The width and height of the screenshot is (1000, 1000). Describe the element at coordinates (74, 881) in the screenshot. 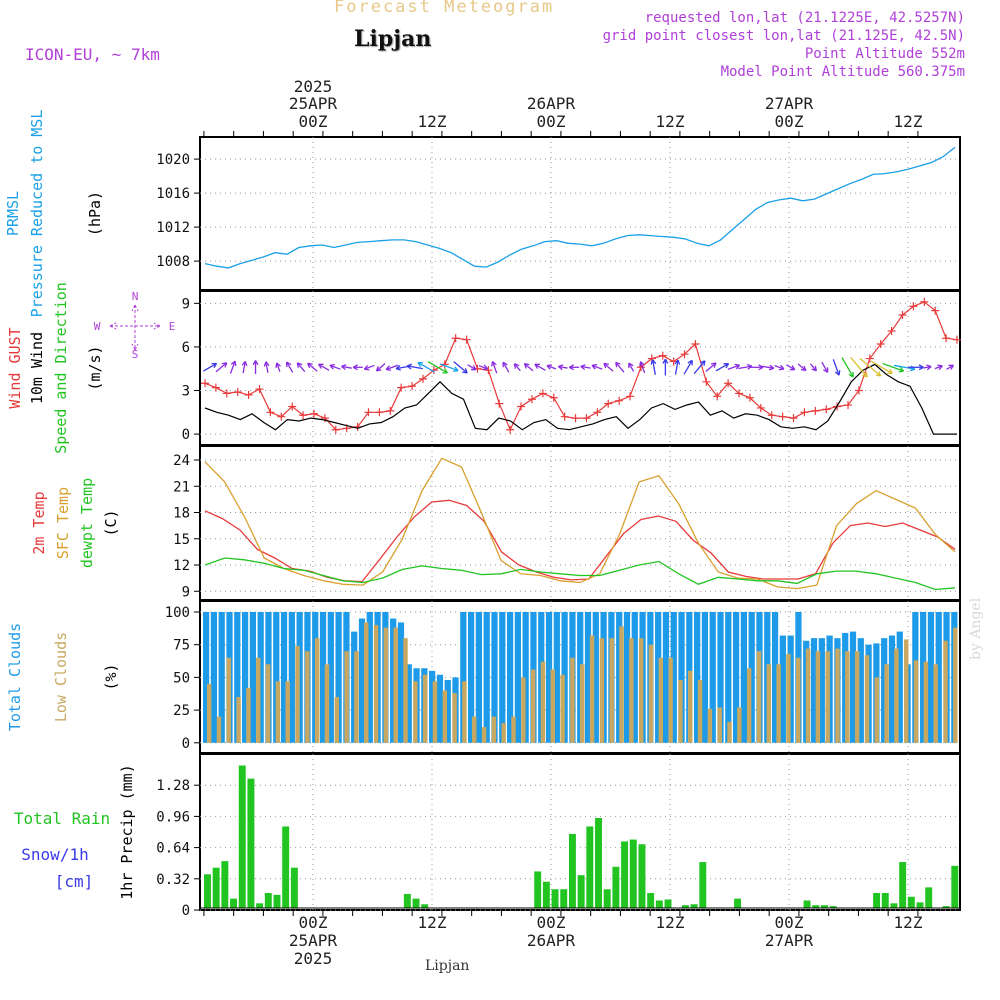

I see `precip-legend-label: [cm]` at that location.